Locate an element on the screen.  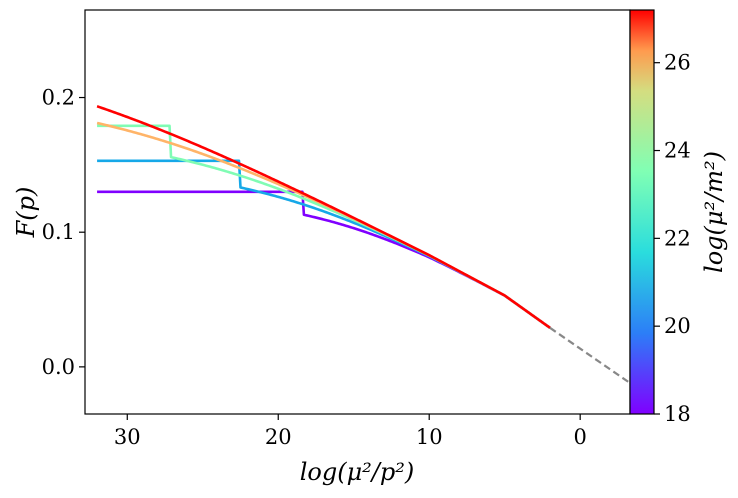
x-tick-label: 0 is located at coordinates (579, 437).